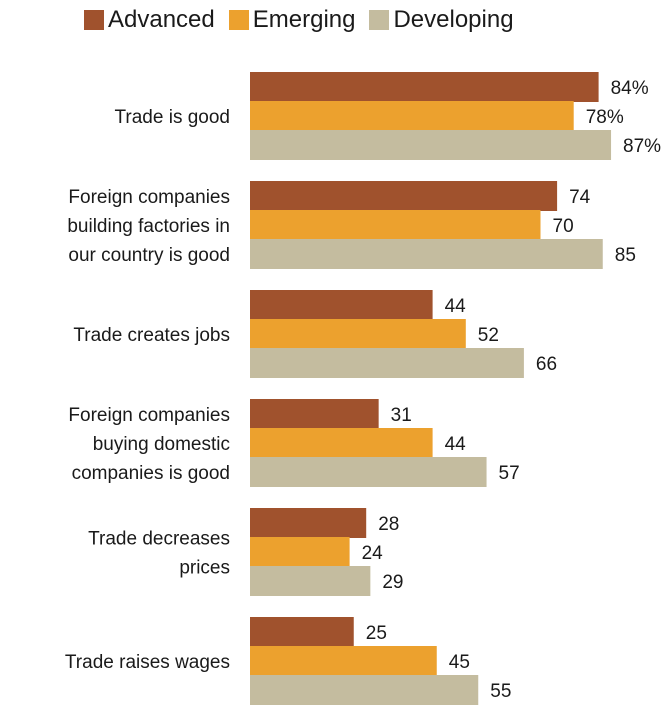  Describe the element at coordinates (401, 415) in the screenshot. I see `value-label: 31` at that location.